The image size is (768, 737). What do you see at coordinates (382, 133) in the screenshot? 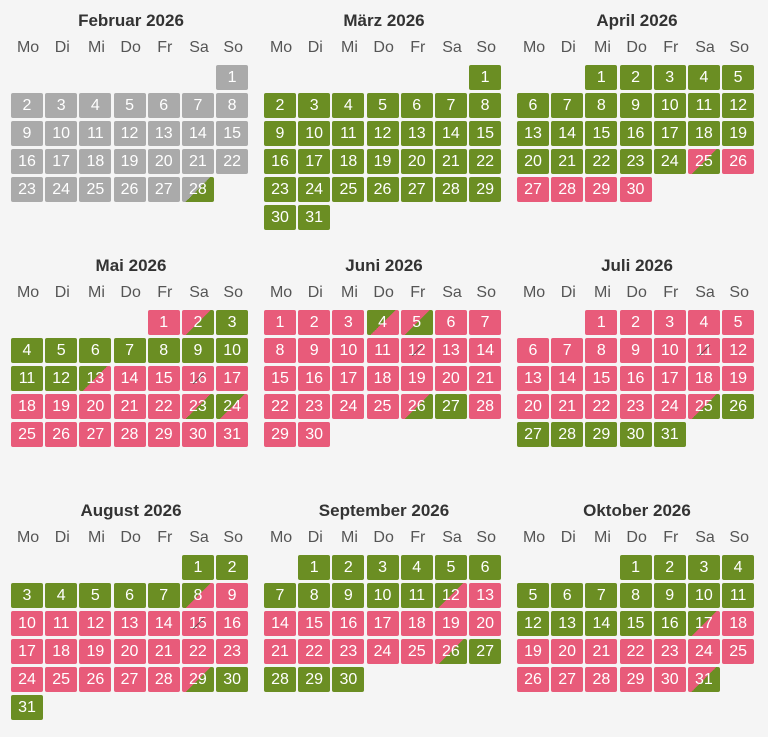
I see `day-cell: 12` at bounding box center [382, 133].